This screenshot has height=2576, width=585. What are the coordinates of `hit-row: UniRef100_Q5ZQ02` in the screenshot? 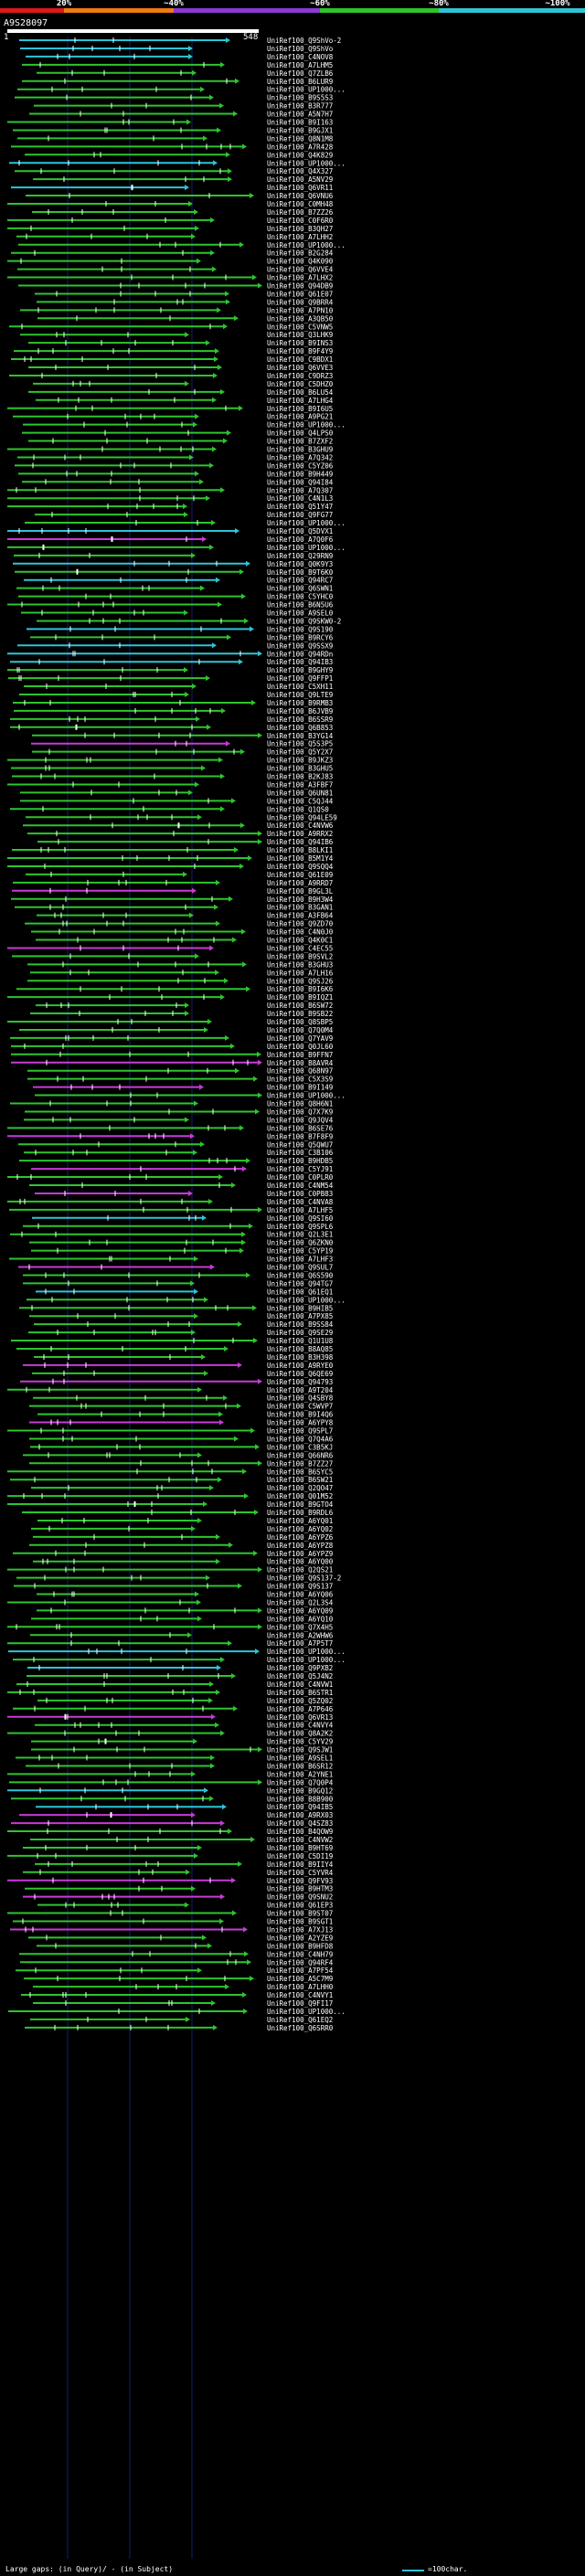 It's located at (185, 1701).